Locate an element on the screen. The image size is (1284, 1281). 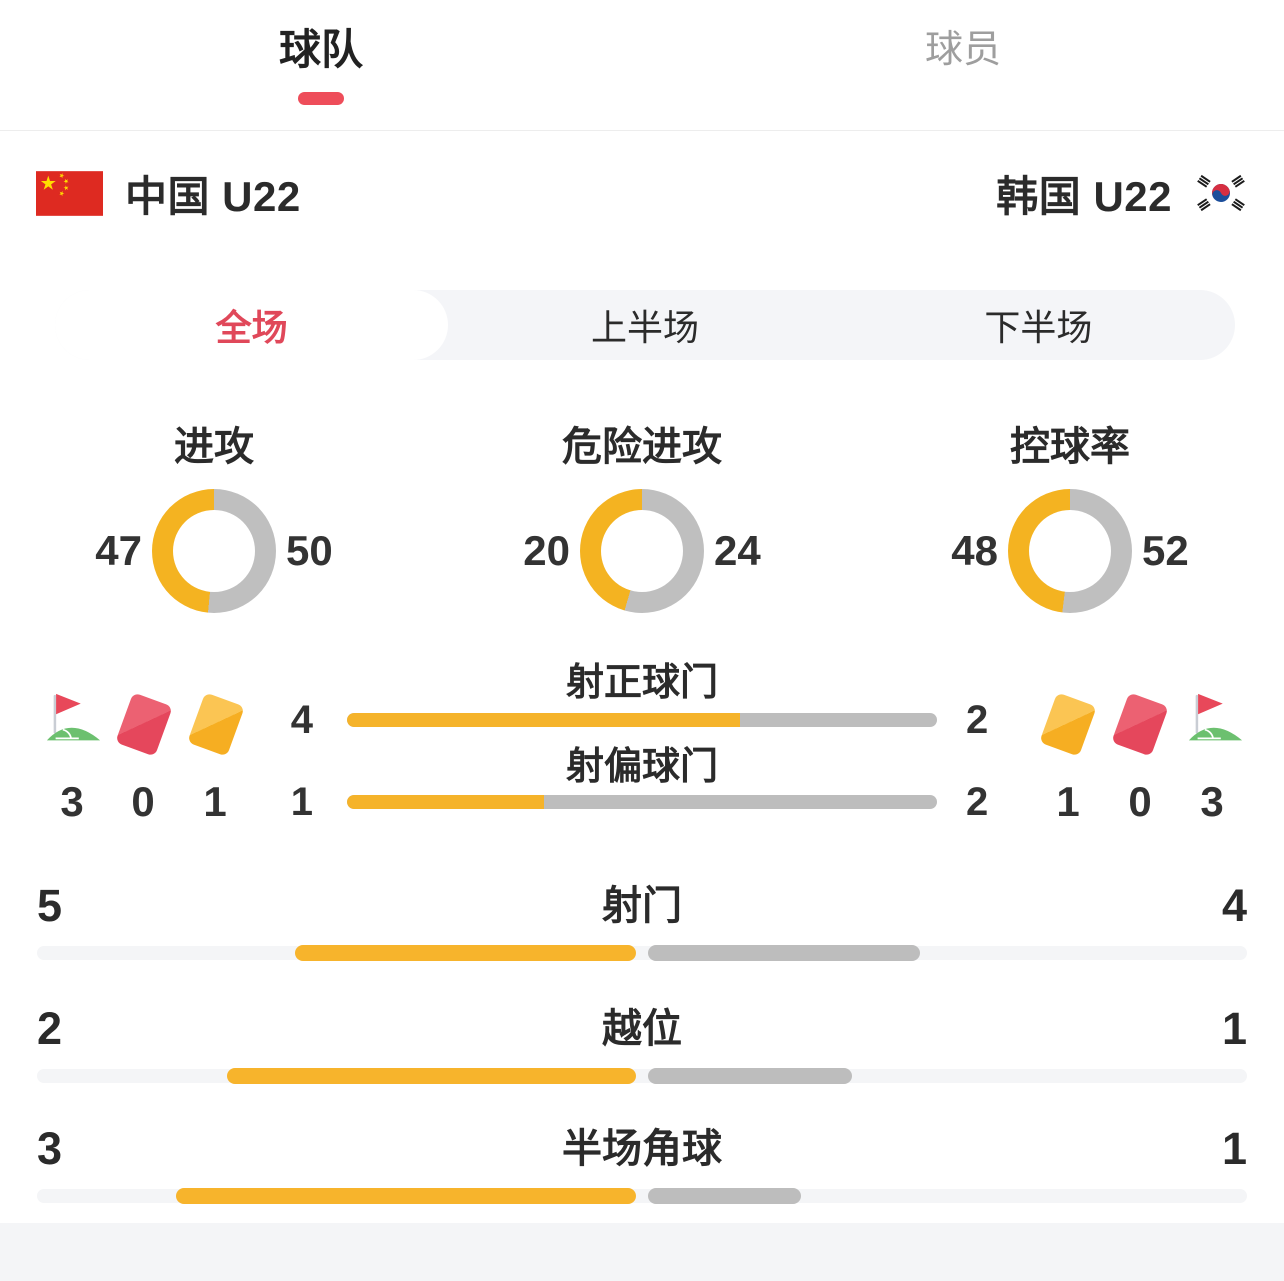
segment-first-half: 上半场 is located at coordinates (644, 325).